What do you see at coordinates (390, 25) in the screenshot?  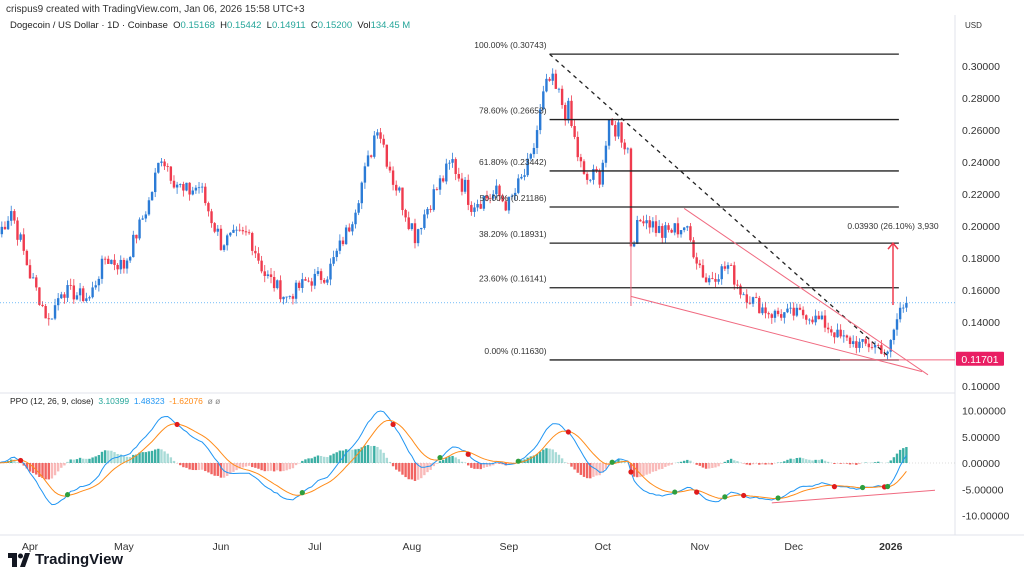 I see `volume-value: 134.45 M` at bounding box center [390, 25].